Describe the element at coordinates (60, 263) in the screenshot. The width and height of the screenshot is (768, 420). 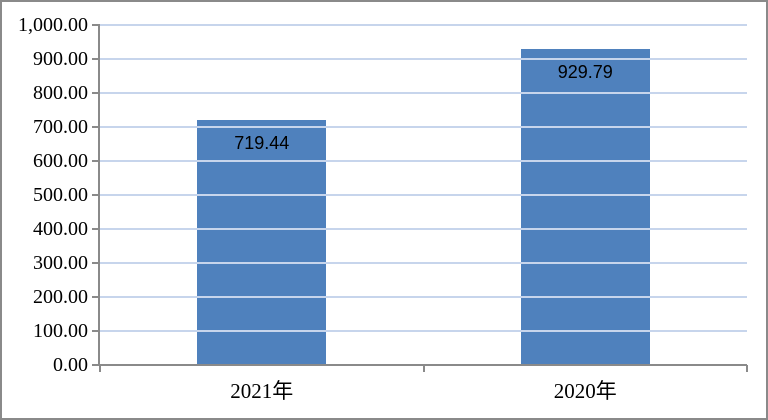
I see `y-tick-label: 300.00` at that location.